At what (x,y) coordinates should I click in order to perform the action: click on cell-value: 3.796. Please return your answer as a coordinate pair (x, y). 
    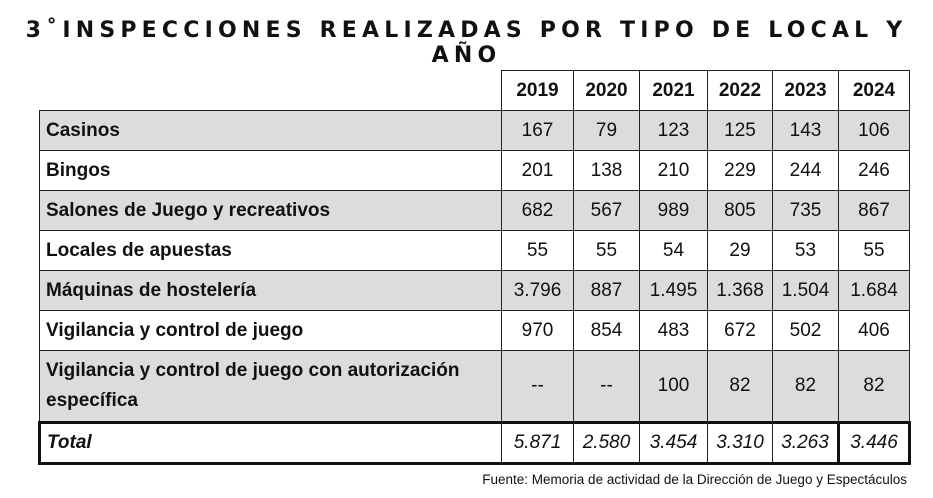
    Looking at the image, I should click on (537, 290).